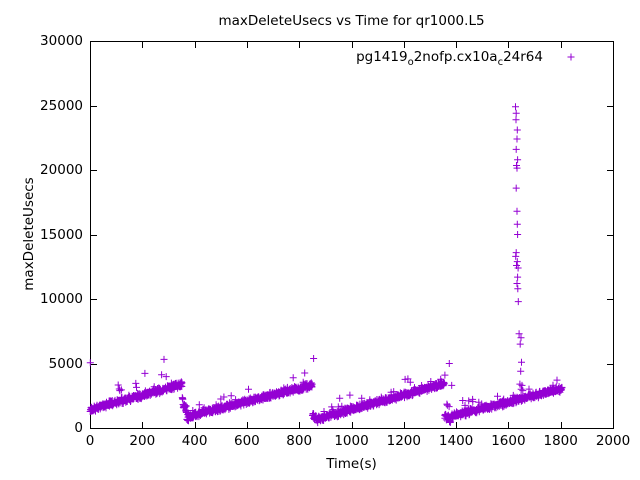 This screenshot has height=480, width=640. I want to click on x-tick-label: 0, so click(90, 441).